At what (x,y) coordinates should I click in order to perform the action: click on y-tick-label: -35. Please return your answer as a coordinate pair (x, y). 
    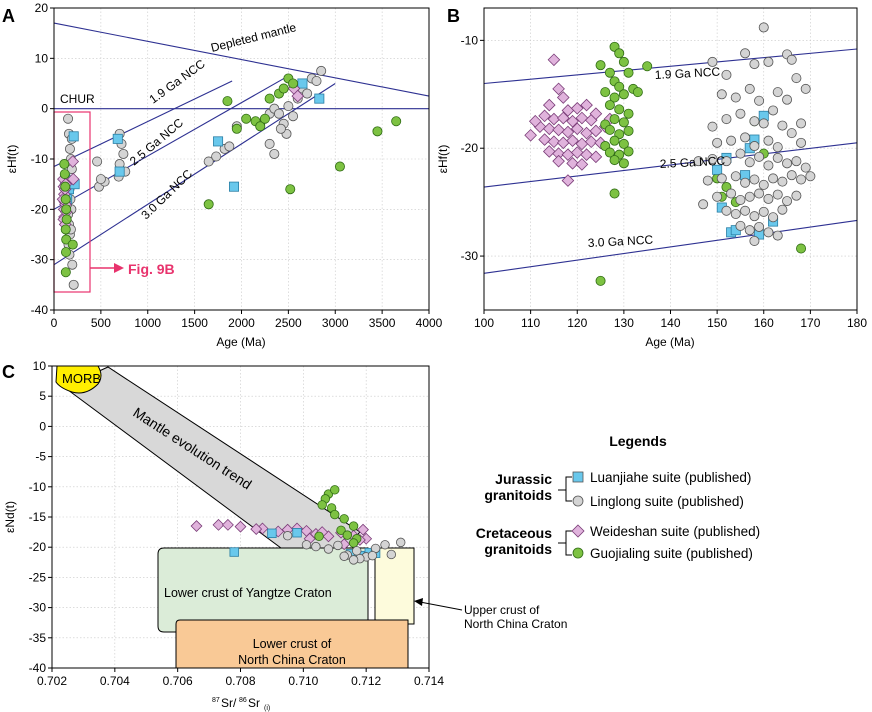
    Looking at the image, I should click on (38, 638).